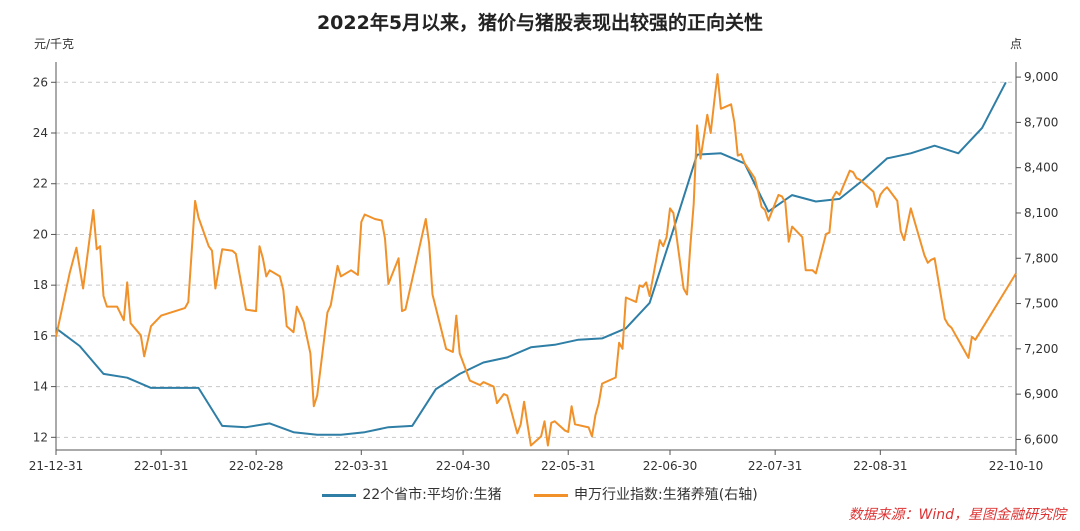 This screenshot has width=1080, height=531. Describe the element at coordinates (1041, 439) in the screenshot. I see `right-tick-label: 6,600` at that location.